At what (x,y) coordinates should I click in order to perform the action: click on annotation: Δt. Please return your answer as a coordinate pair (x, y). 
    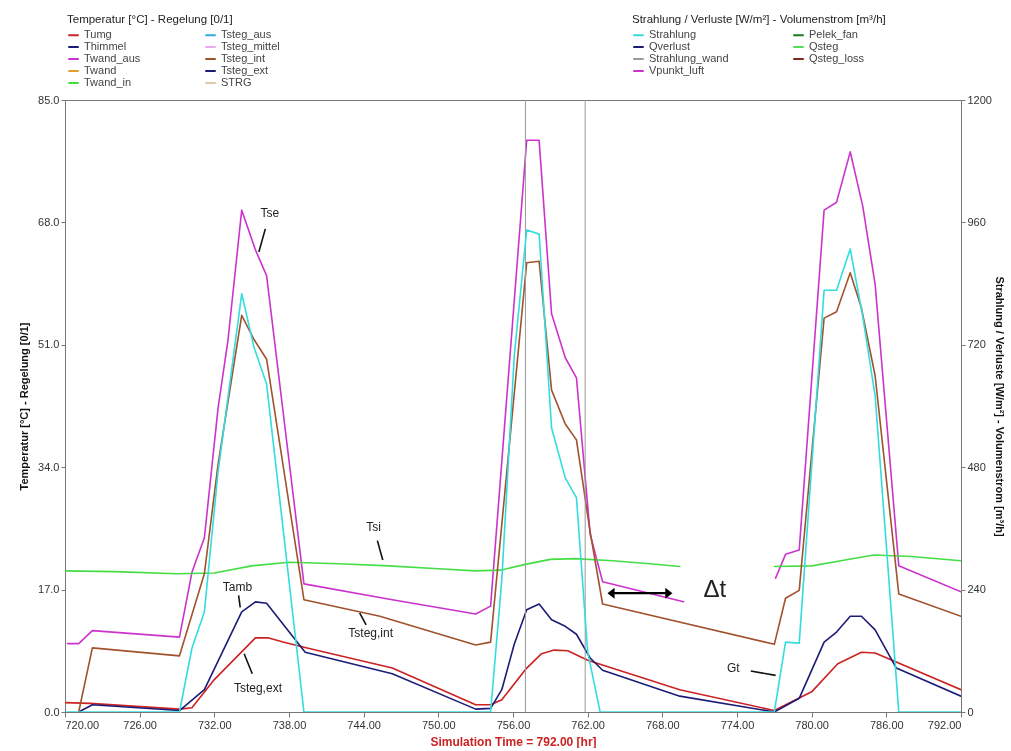
    Looking at the image, I should click on (715, 589).